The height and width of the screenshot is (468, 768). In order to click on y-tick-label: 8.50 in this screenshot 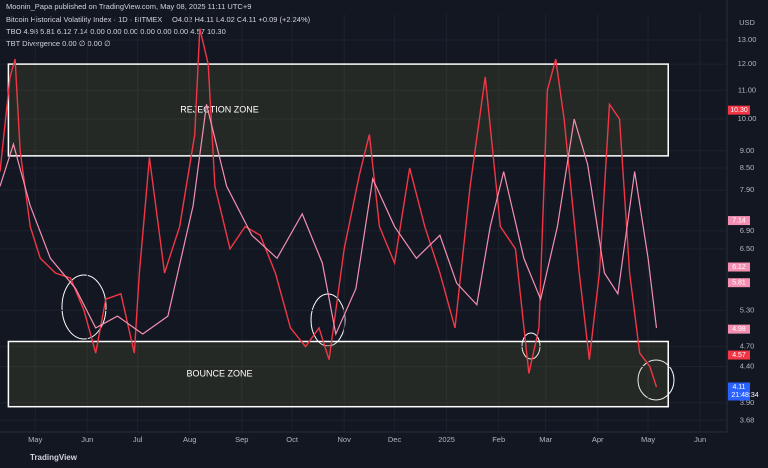, I will do `click(747, 167)`.